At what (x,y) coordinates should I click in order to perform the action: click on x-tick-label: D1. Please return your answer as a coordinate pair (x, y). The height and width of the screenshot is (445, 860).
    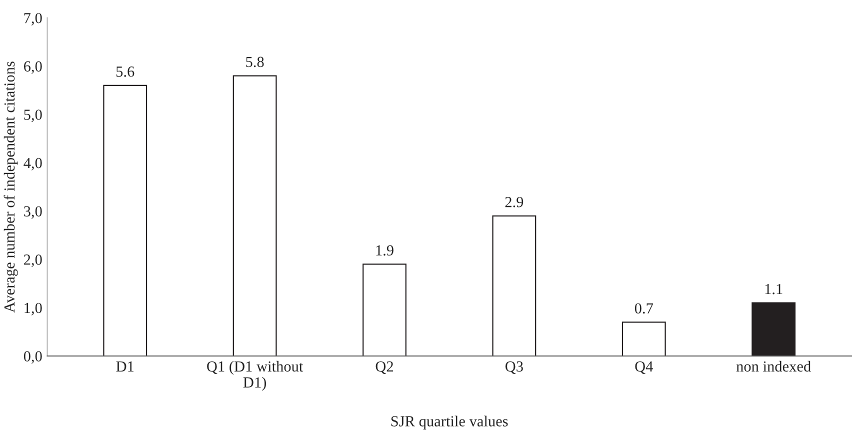
    Looking at the image, I should click on (125, 366).